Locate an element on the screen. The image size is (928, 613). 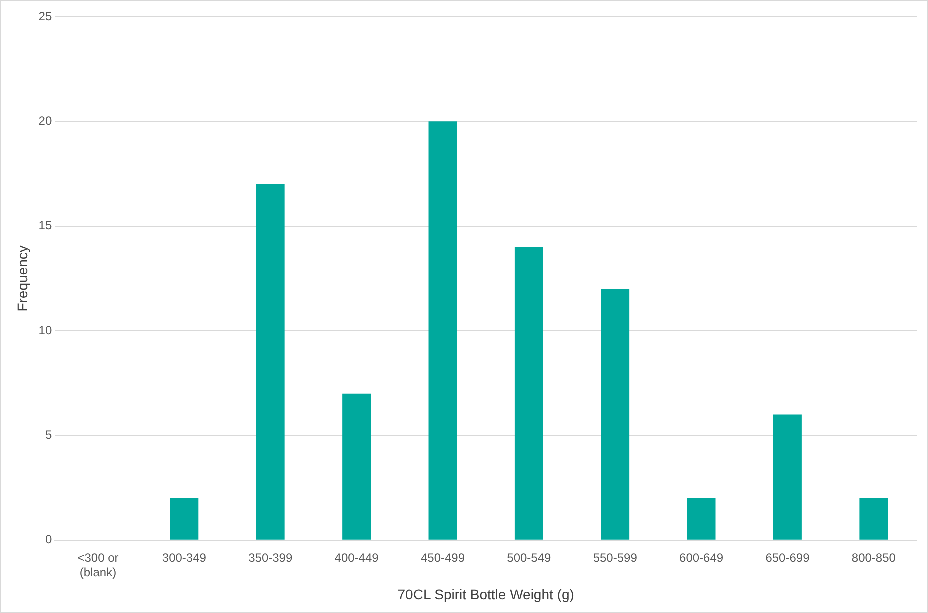
x-tick-label: 450-499 is located at coordinates (443, 557).